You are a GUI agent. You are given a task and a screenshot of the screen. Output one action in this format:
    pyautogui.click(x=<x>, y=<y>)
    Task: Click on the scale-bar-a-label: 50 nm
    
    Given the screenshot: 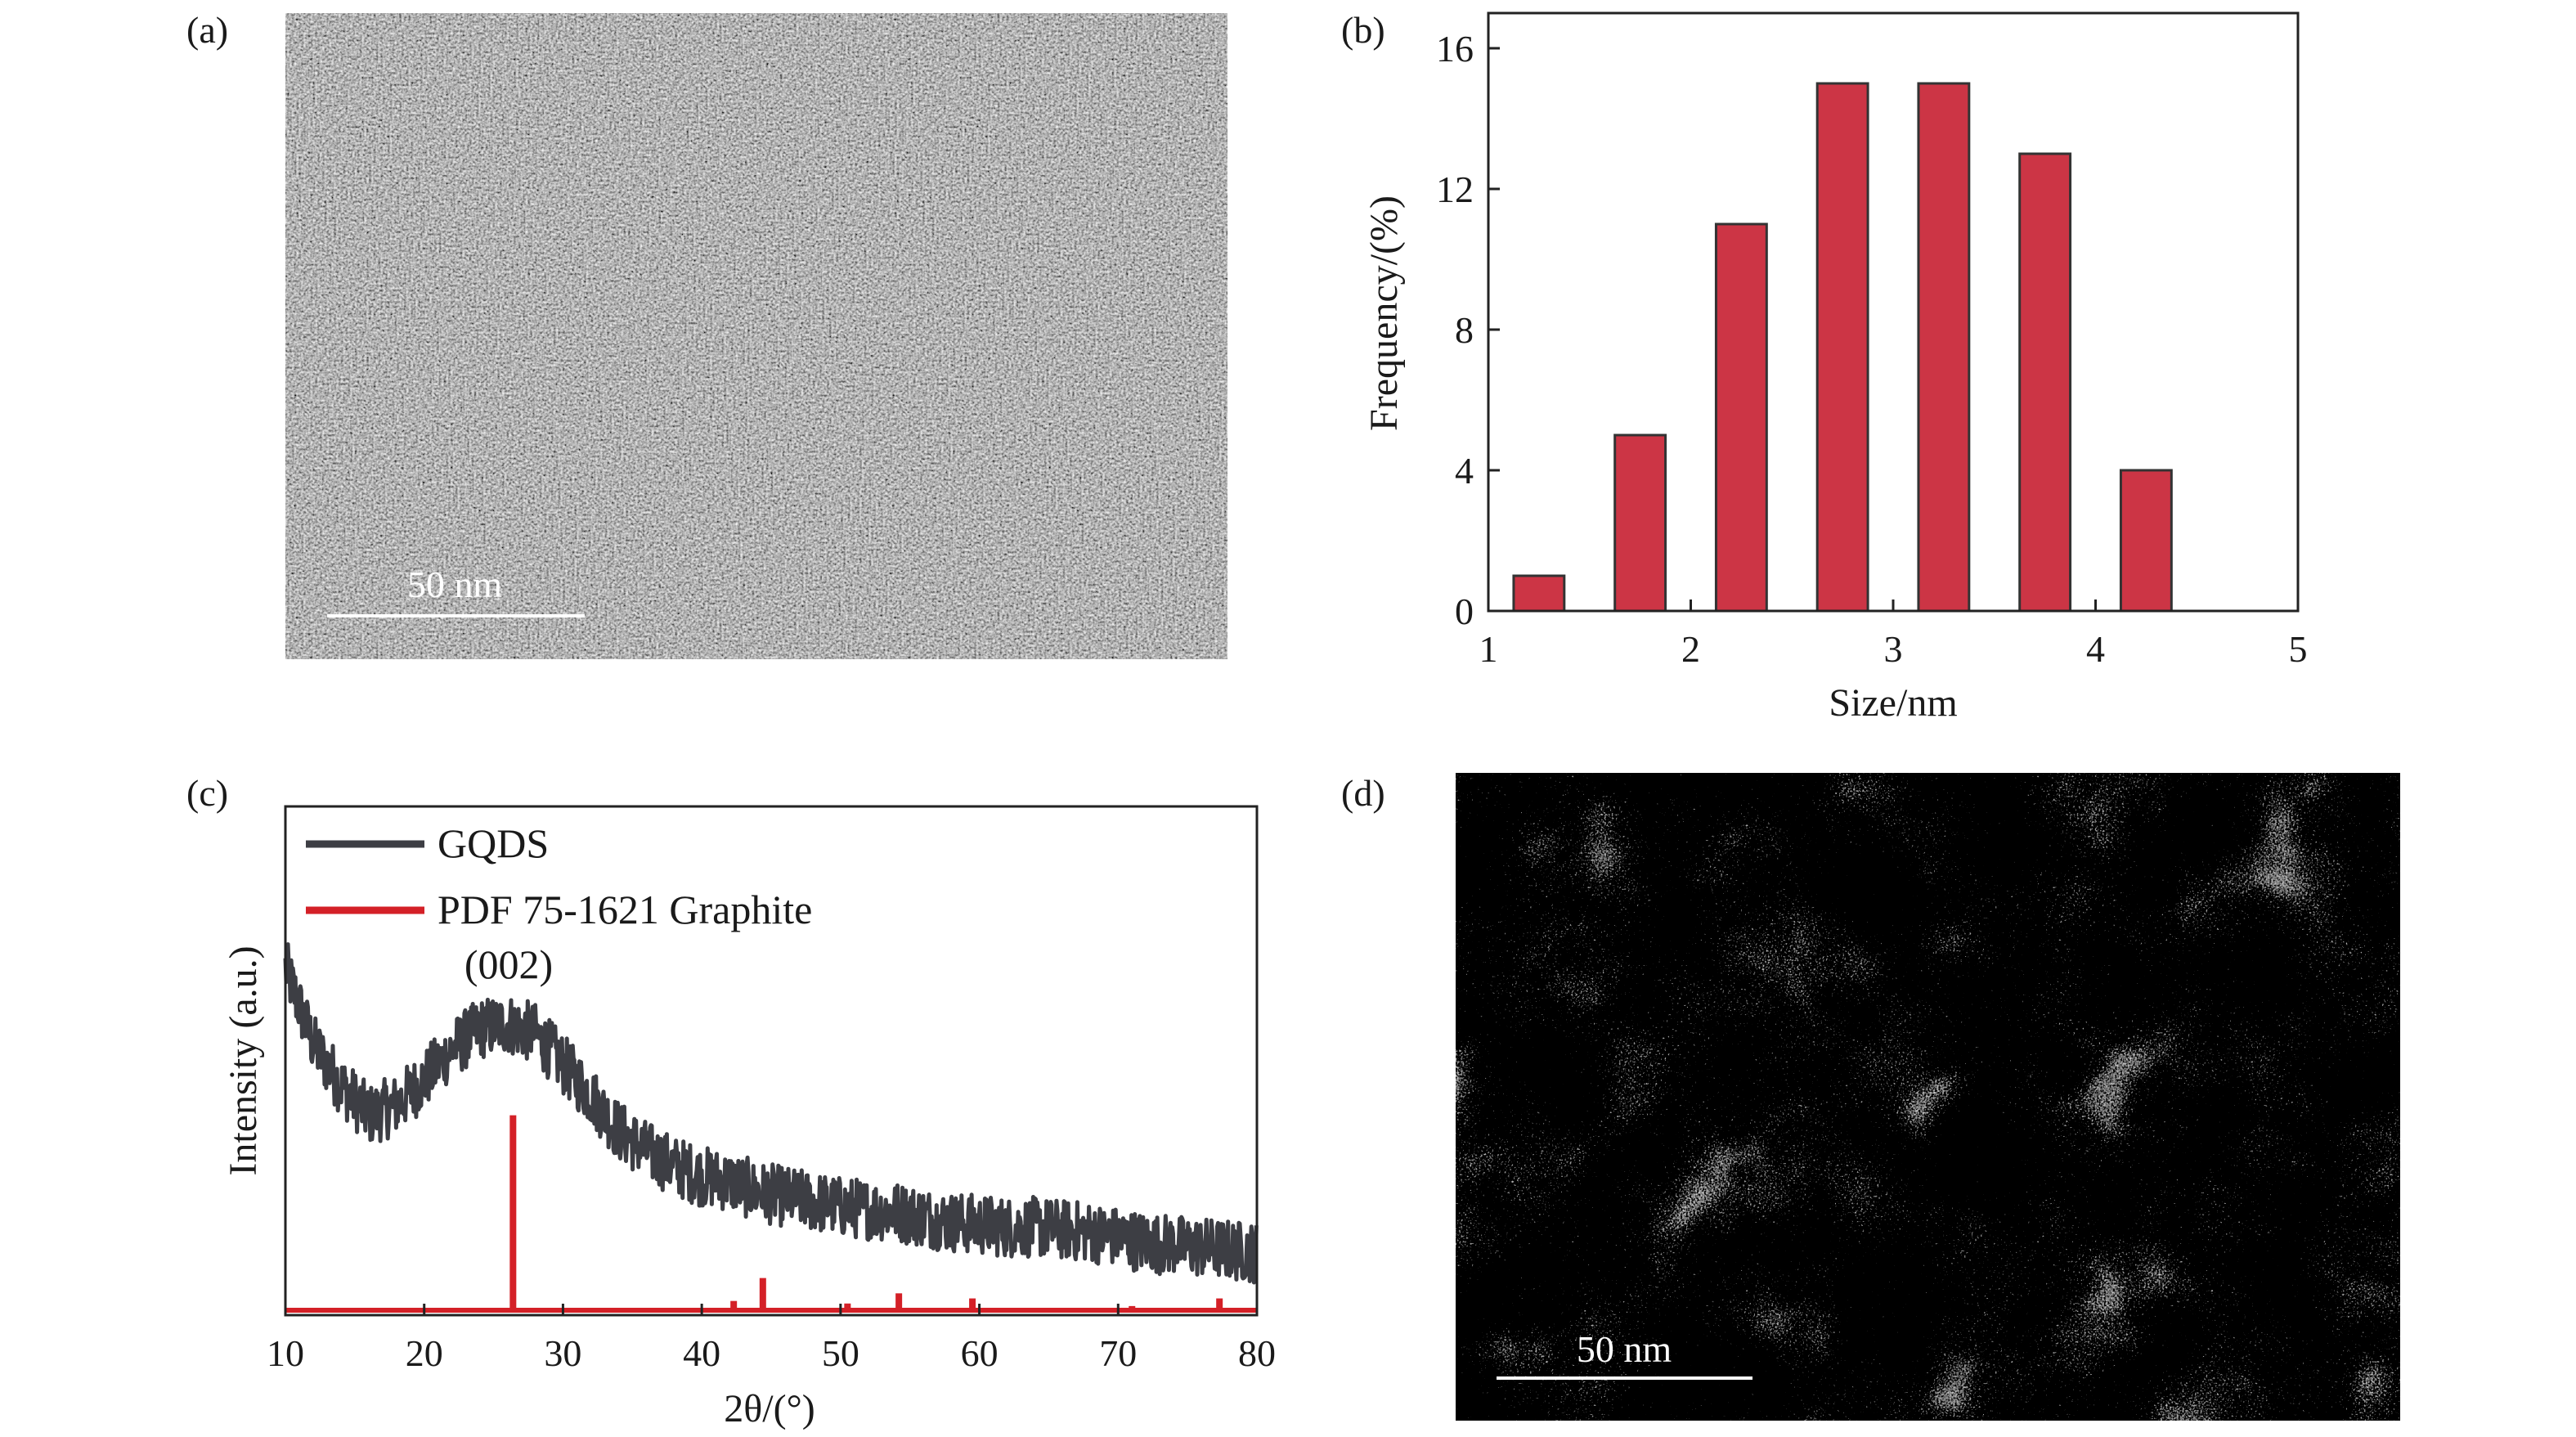 What is the action you would take?
    pyautogui.click(x=455, y=584)
    